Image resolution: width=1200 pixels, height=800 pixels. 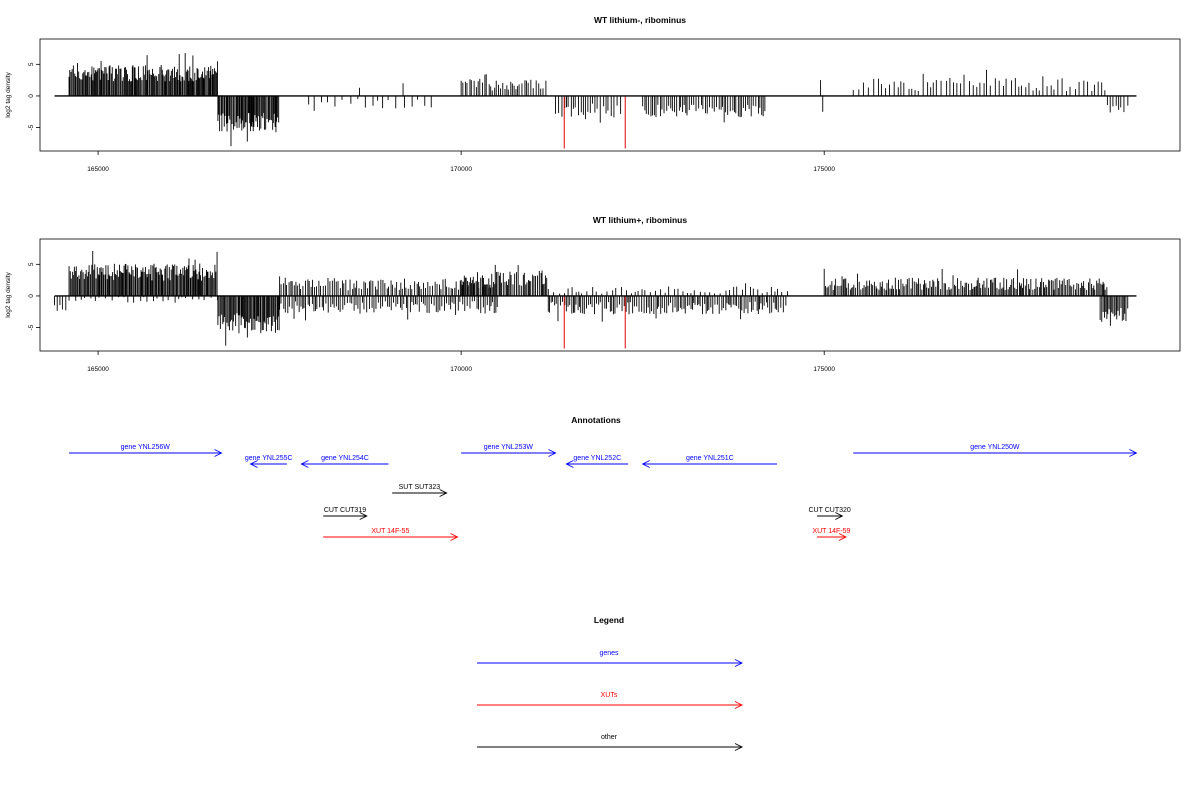 I want to click on legend-entries: genes XUTs other, so click(x=610, y=700).